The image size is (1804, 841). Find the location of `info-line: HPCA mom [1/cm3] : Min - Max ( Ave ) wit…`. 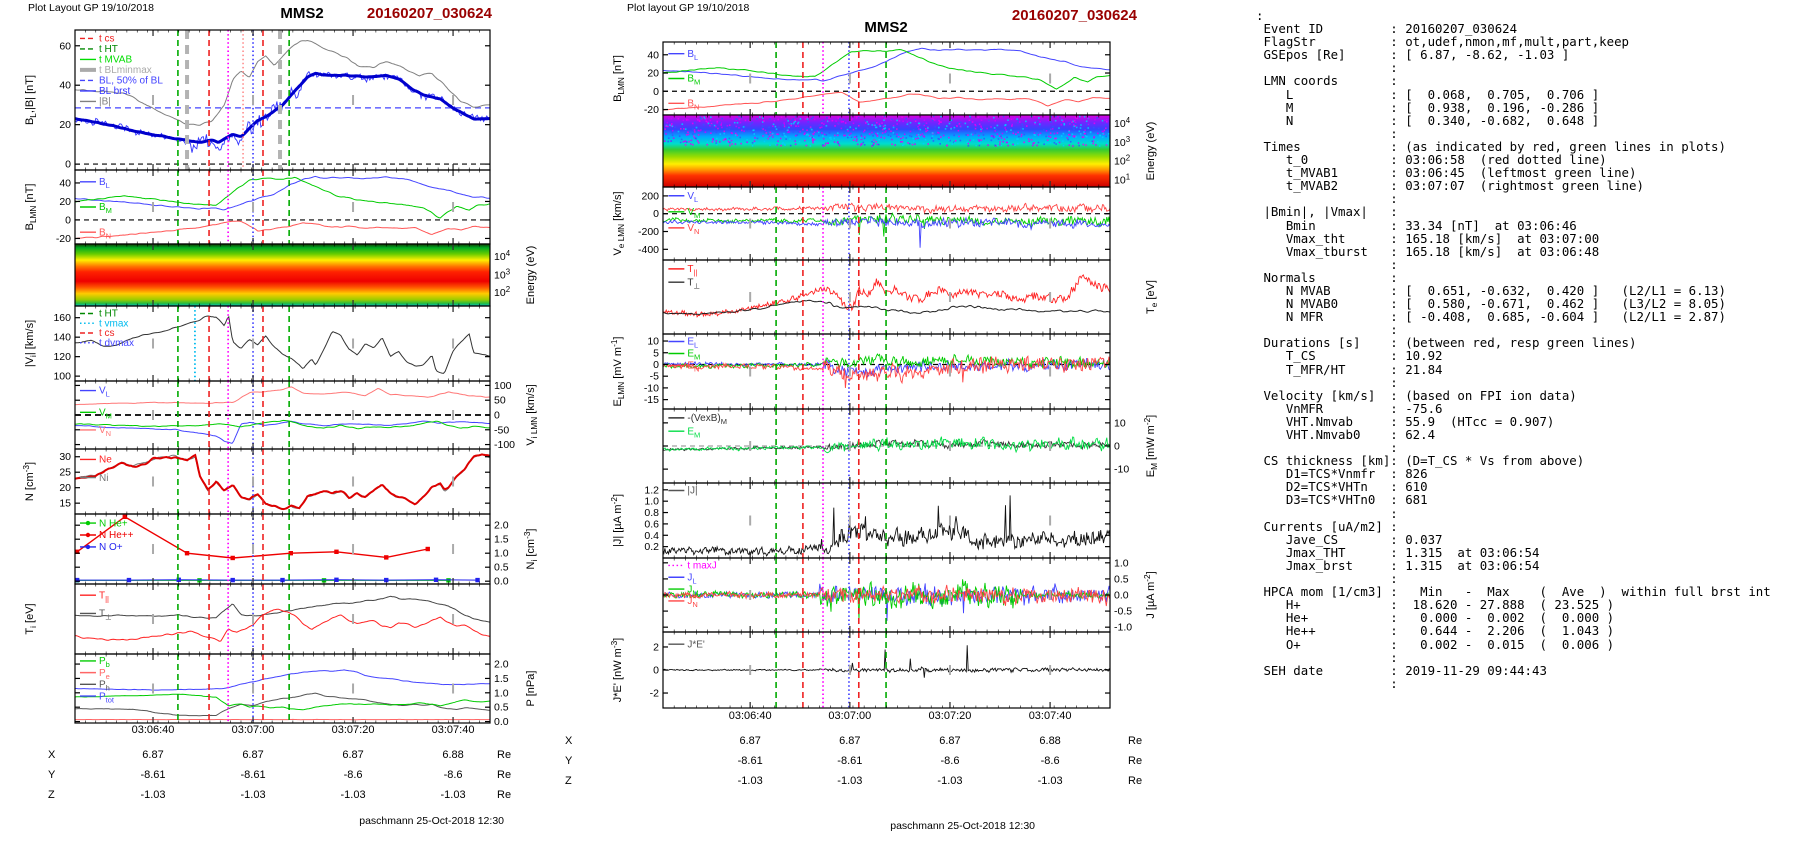

info-line: HPCA mom [1/cm3] : Min - Max ( Ave ) wit… is located at coordinates (1513, 592).